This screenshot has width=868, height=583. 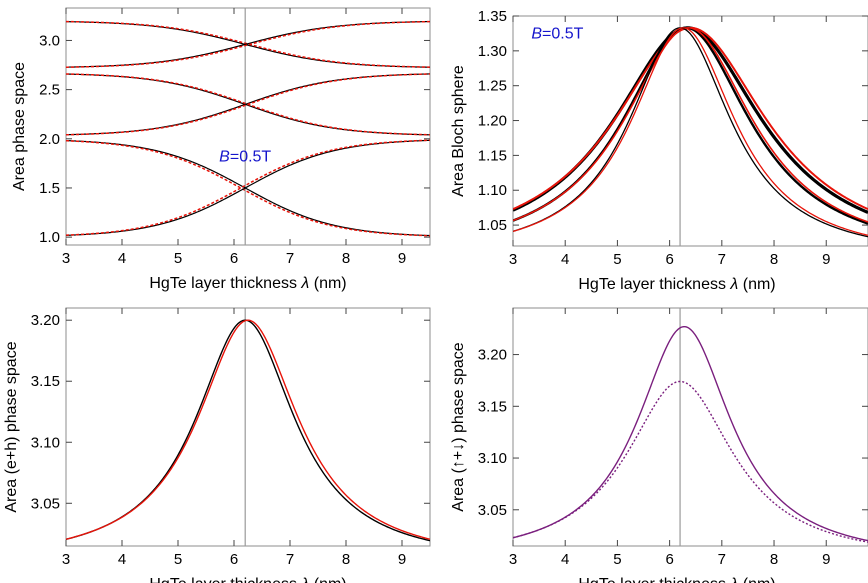 What do you see at coordinates (11, 426) in the screenshot?
I see `y-axis-label: Area (e+h) phase space` at bounding box center [11, 426].